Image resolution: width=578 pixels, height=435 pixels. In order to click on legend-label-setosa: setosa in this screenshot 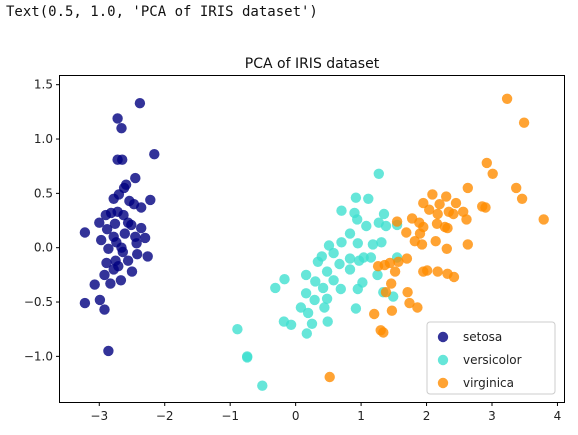, I will do `click(482, 337)`.